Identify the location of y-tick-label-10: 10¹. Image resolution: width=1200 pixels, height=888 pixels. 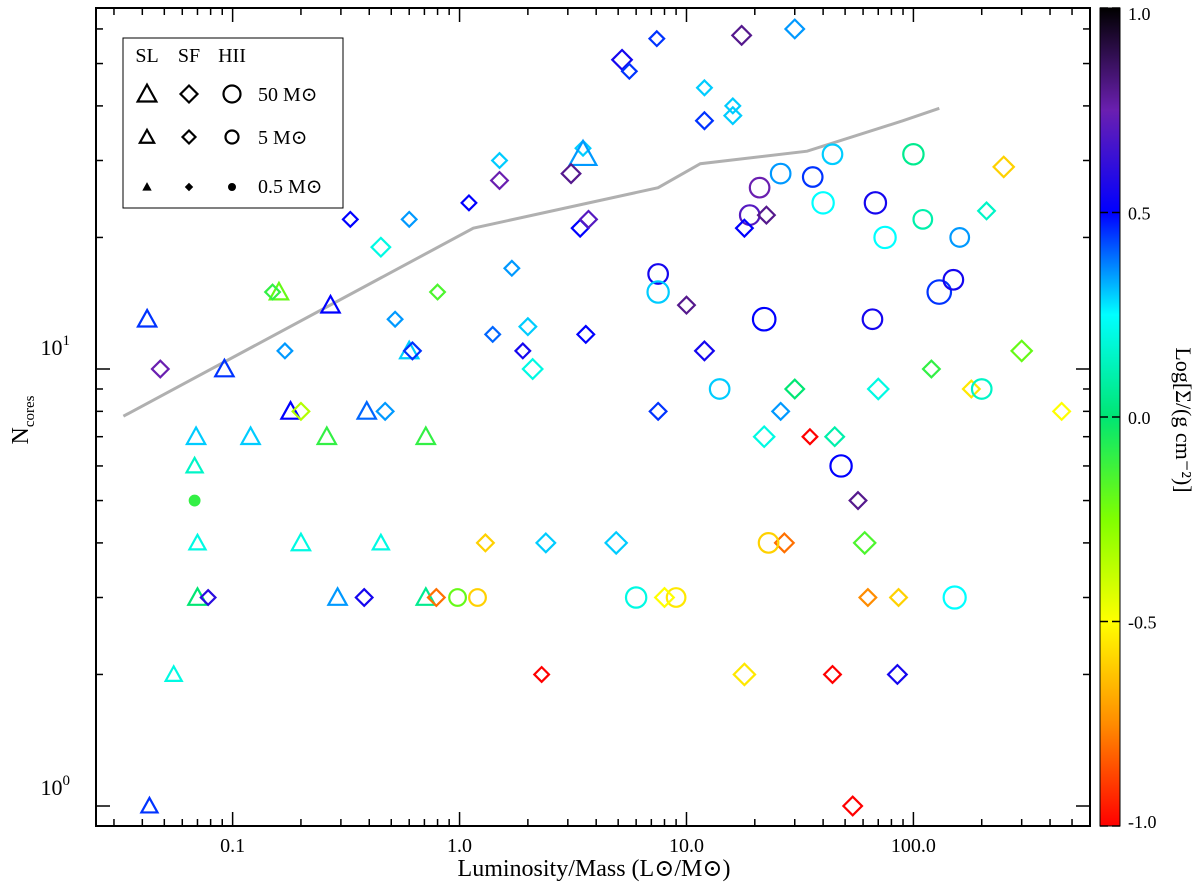
(56, 346).